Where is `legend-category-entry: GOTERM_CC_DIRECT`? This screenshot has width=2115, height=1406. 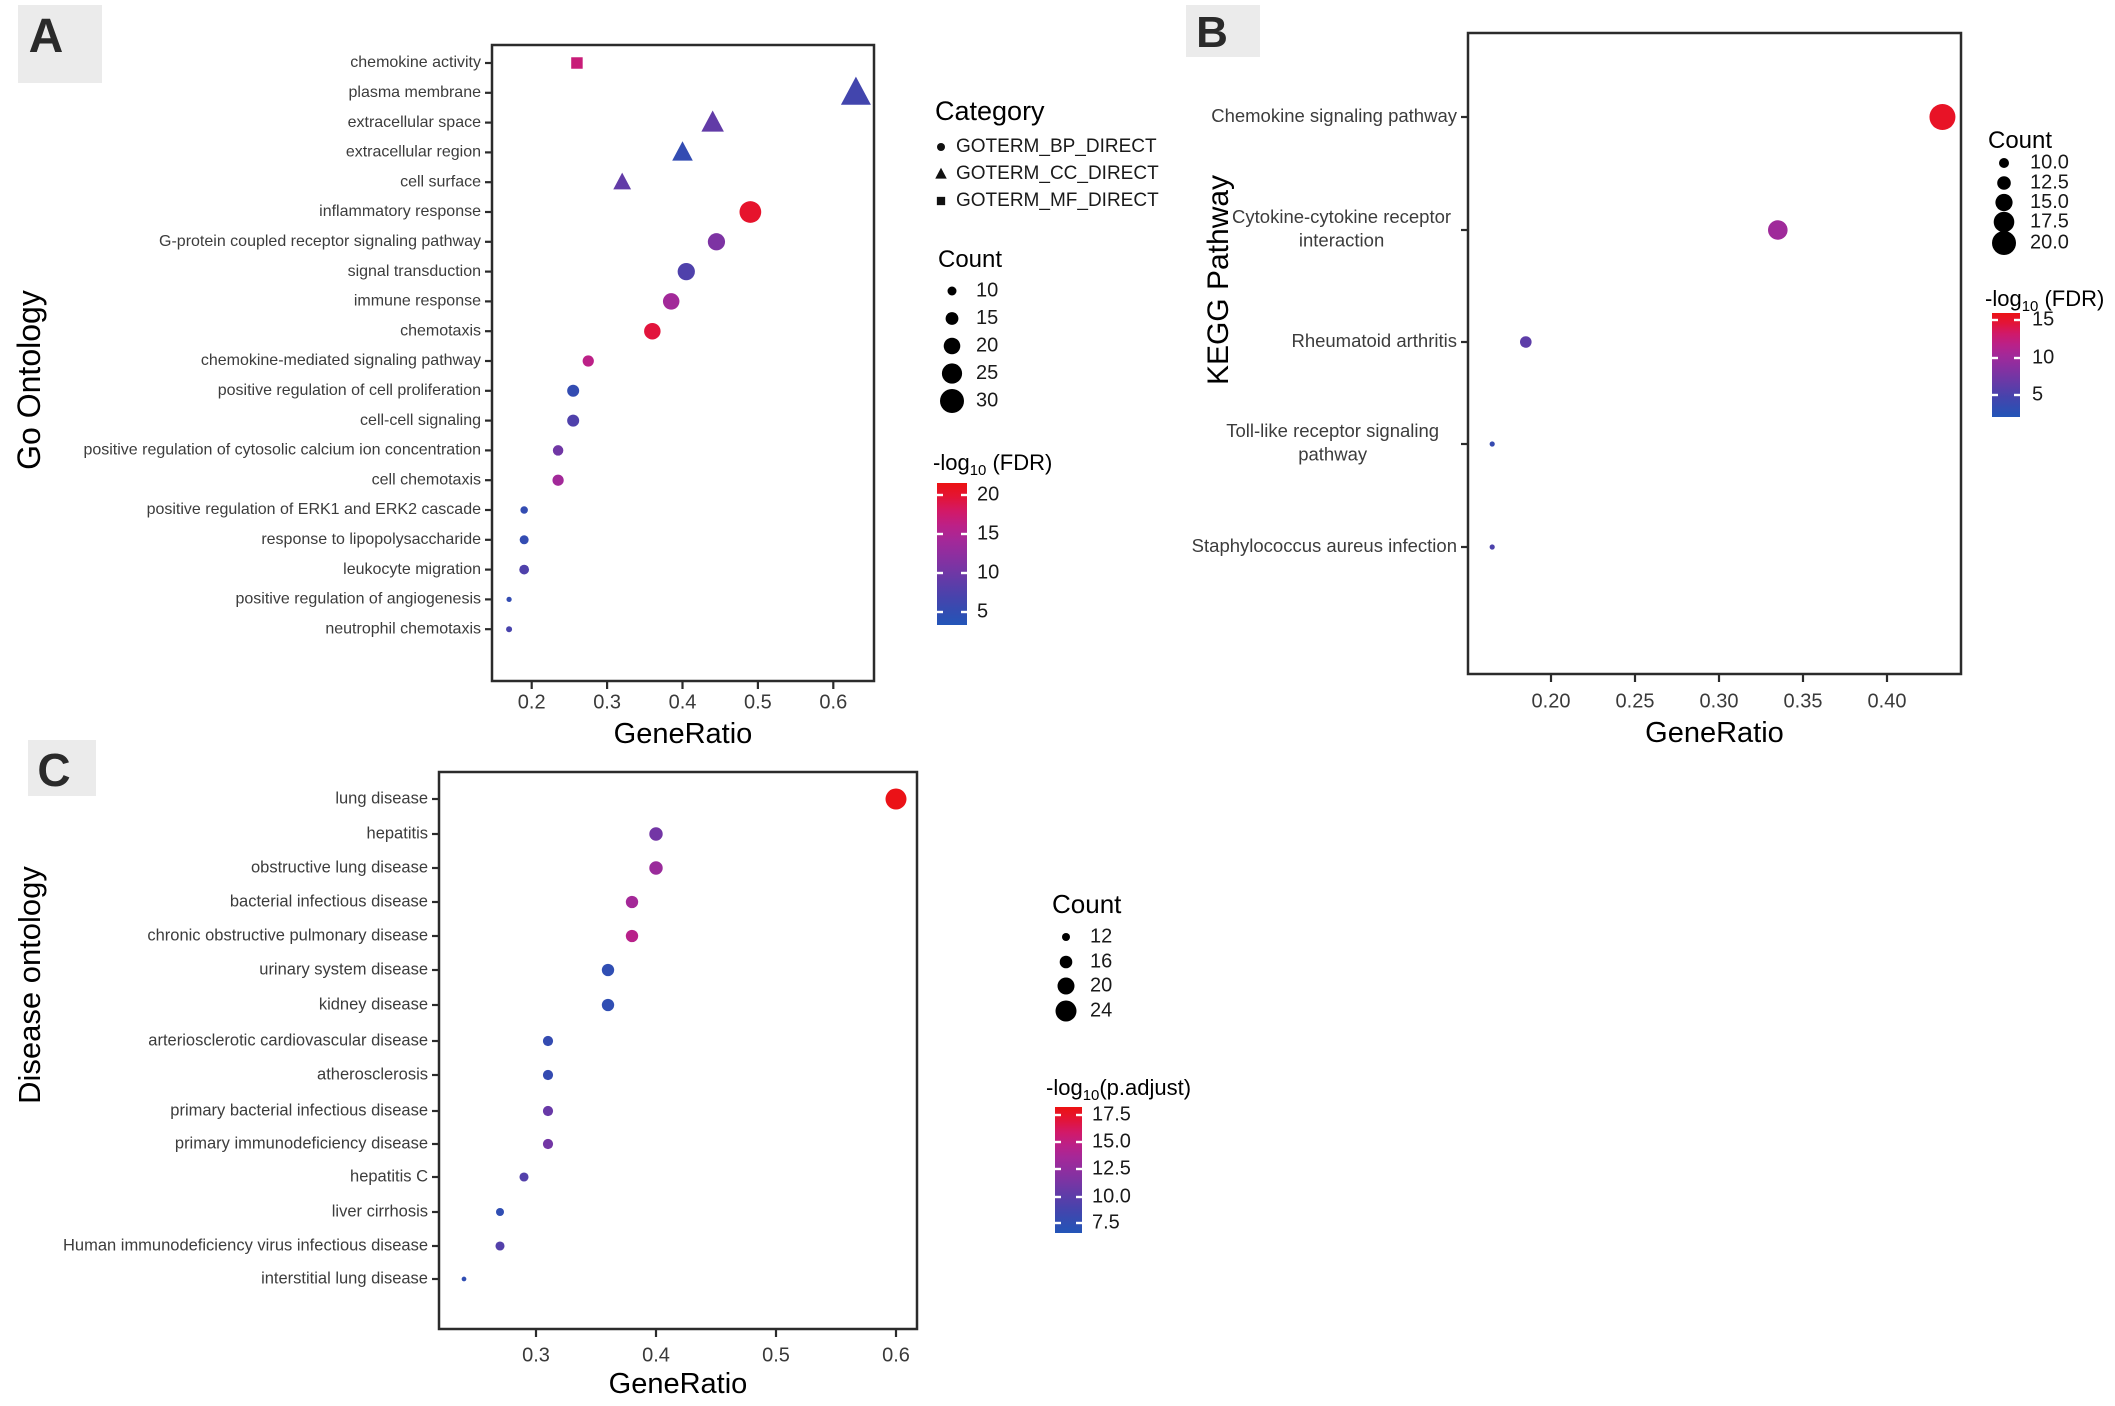 legend-category-entry: GOTERM_CC_DIRECT is located at coordinates (1057, 173).